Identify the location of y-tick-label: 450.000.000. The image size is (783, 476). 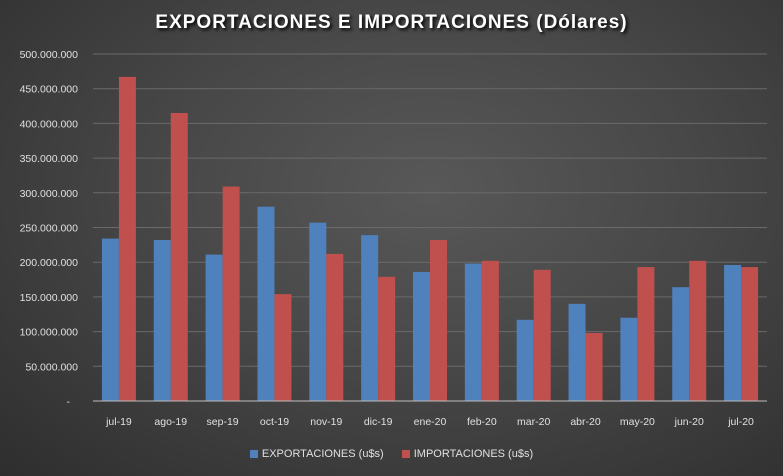
(49, 90).